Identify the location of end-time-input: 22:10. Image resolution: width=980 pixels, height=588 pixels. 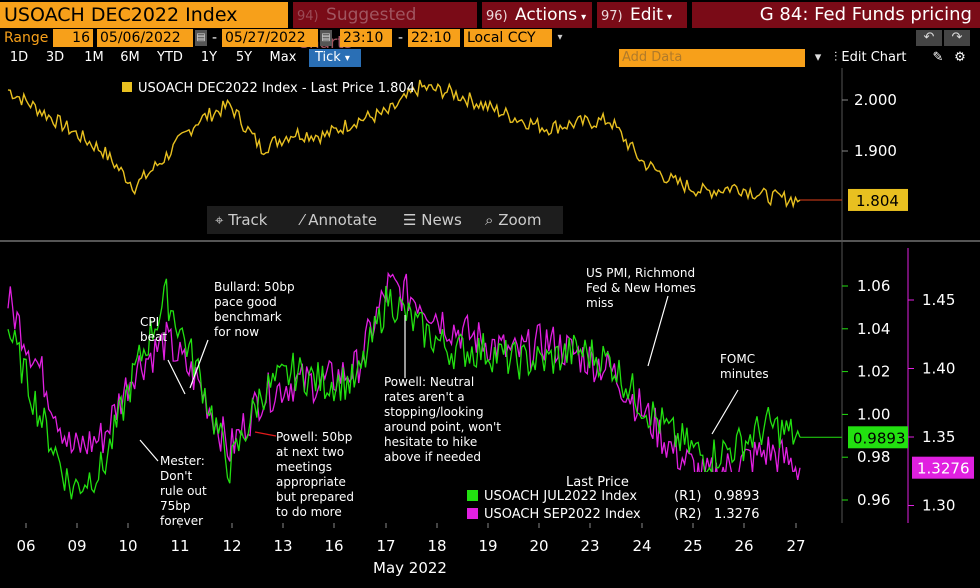
(434, 38).